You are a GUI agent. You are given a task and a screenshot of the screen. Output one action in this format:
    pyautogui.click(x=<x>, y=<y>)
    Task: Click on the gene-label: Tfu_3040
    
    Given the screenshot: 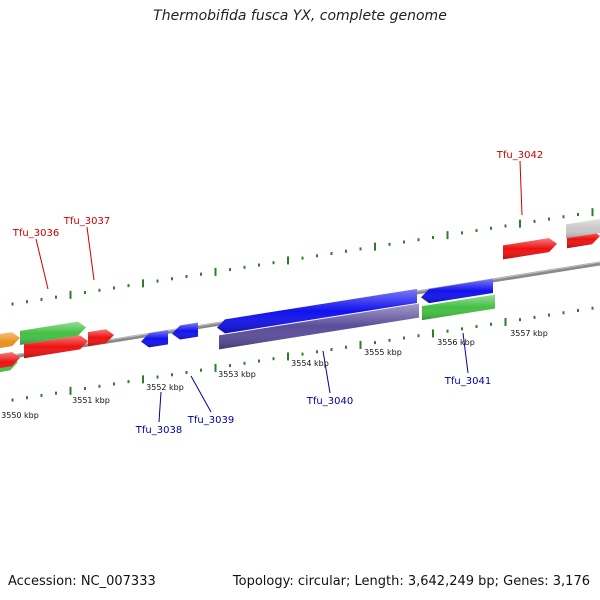 What is the action you would take?
    pyautogui.click(x=329, y=401)
    